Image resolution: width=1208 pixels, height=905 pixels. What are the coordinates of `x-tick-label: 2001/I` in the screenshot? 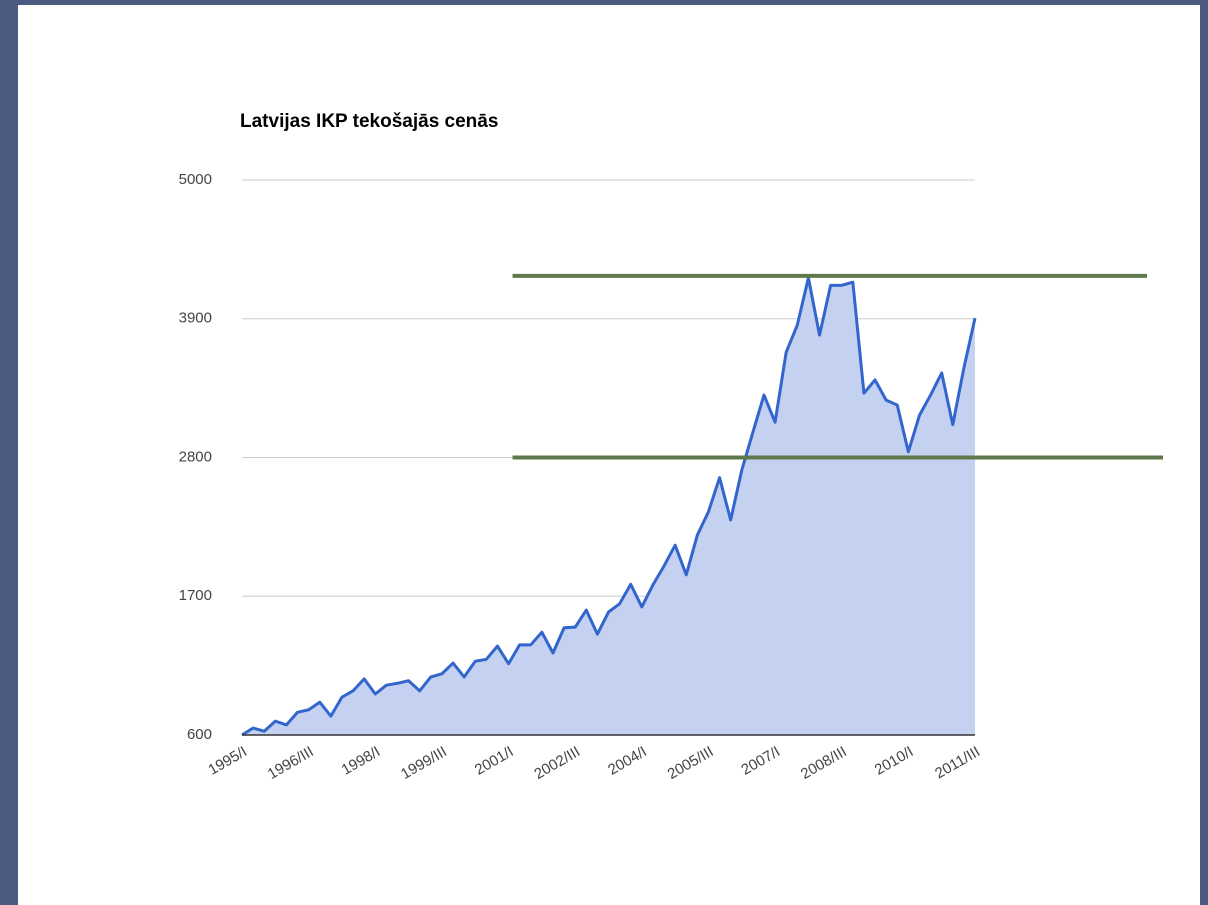 It's located at (494, 761).